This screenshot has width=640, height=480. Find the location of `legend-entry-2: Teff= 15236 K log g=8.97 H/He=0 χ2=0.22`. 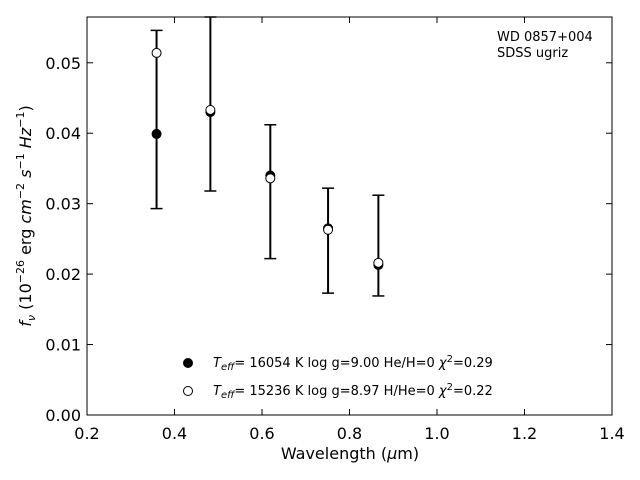

legend-entry-2: Teff= 15236 K log g=8.97 H/He=0 χ2=0.22 is located at coordinates (353, 391).